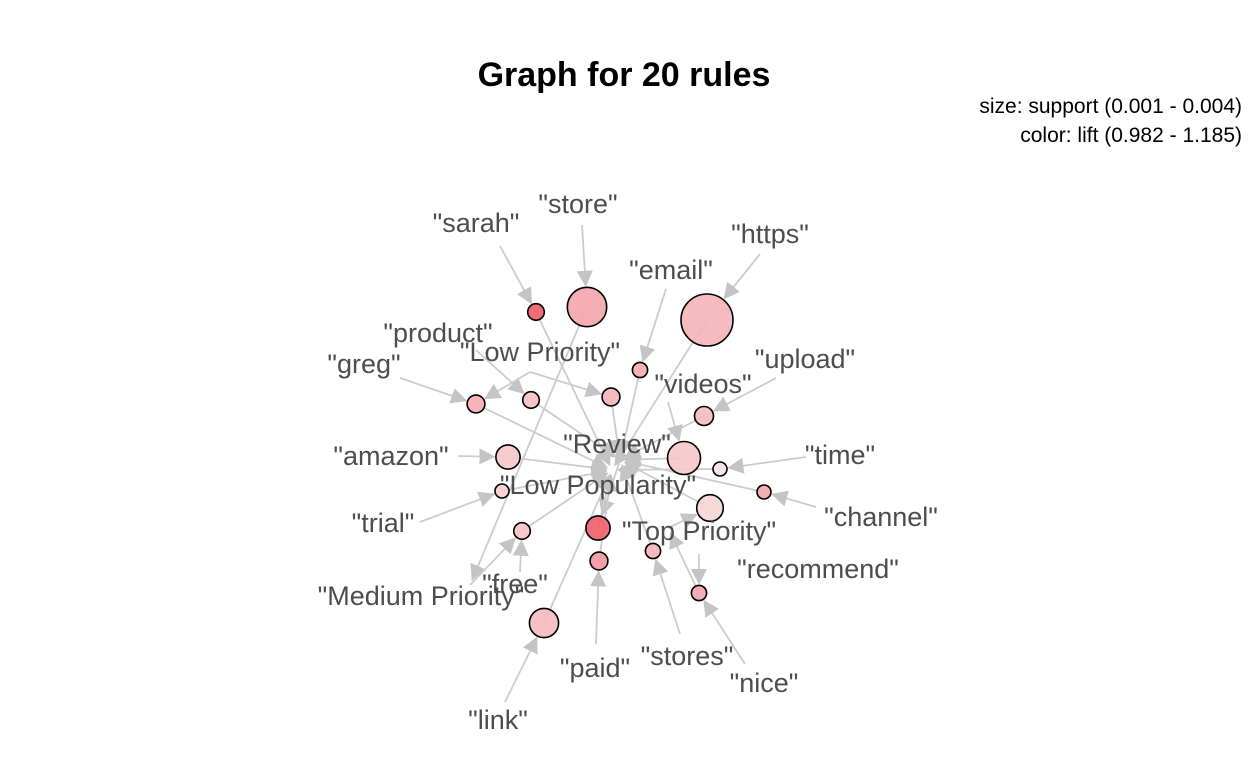  What do you see at coordinates (840, 455) in the screenshot?
I see `item-label-time: "time"` at bounding box center [840, 455].